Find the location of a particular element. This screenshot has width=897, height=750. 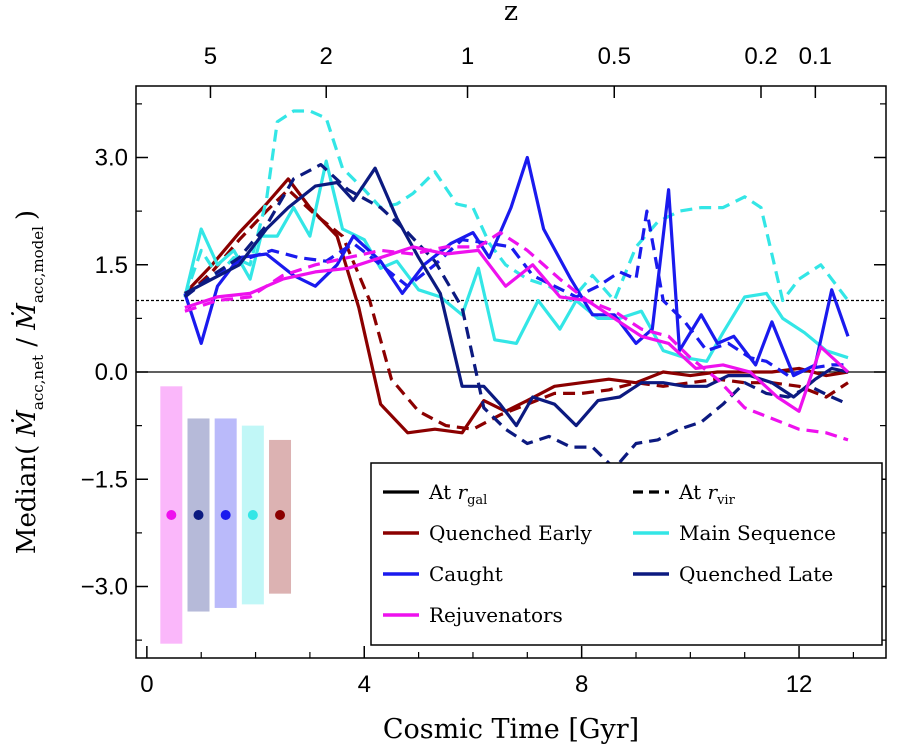

top-tick-label-4: 0.2 is located at coordinates (760, 56).